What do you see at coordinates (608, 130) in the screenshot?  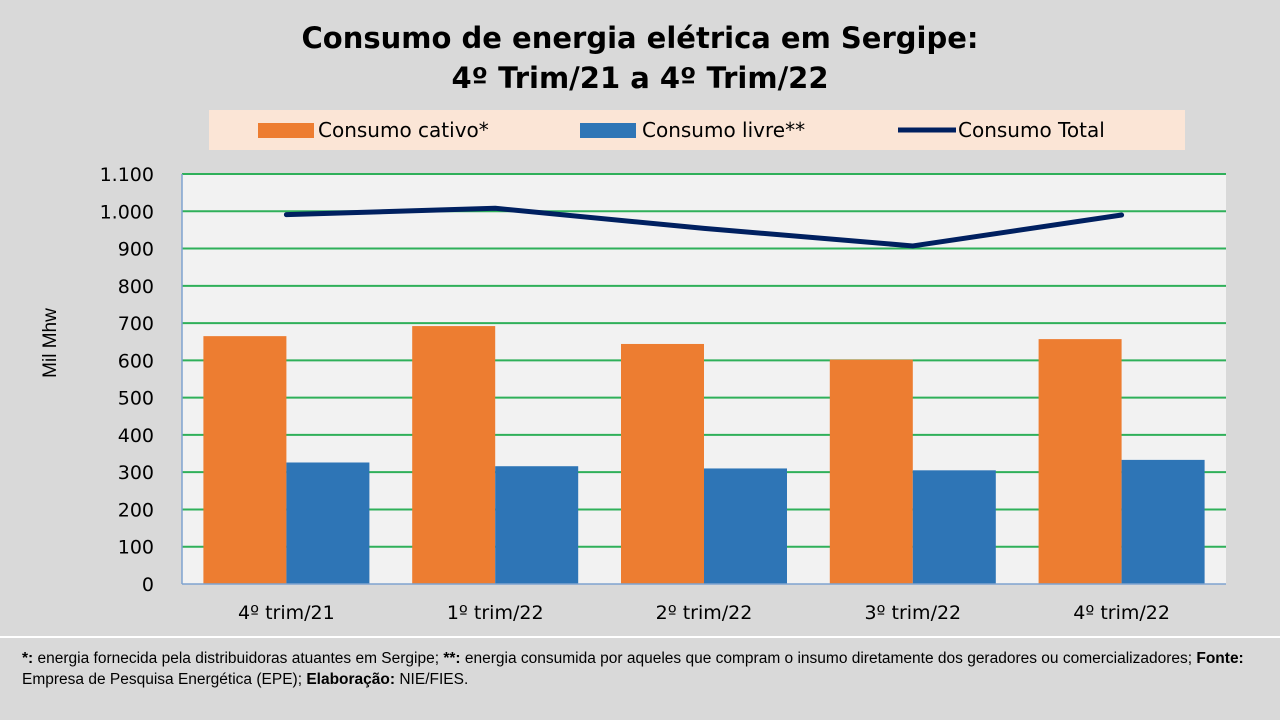 I see `legend-swatch-livre` at bounding box center [608, 130].